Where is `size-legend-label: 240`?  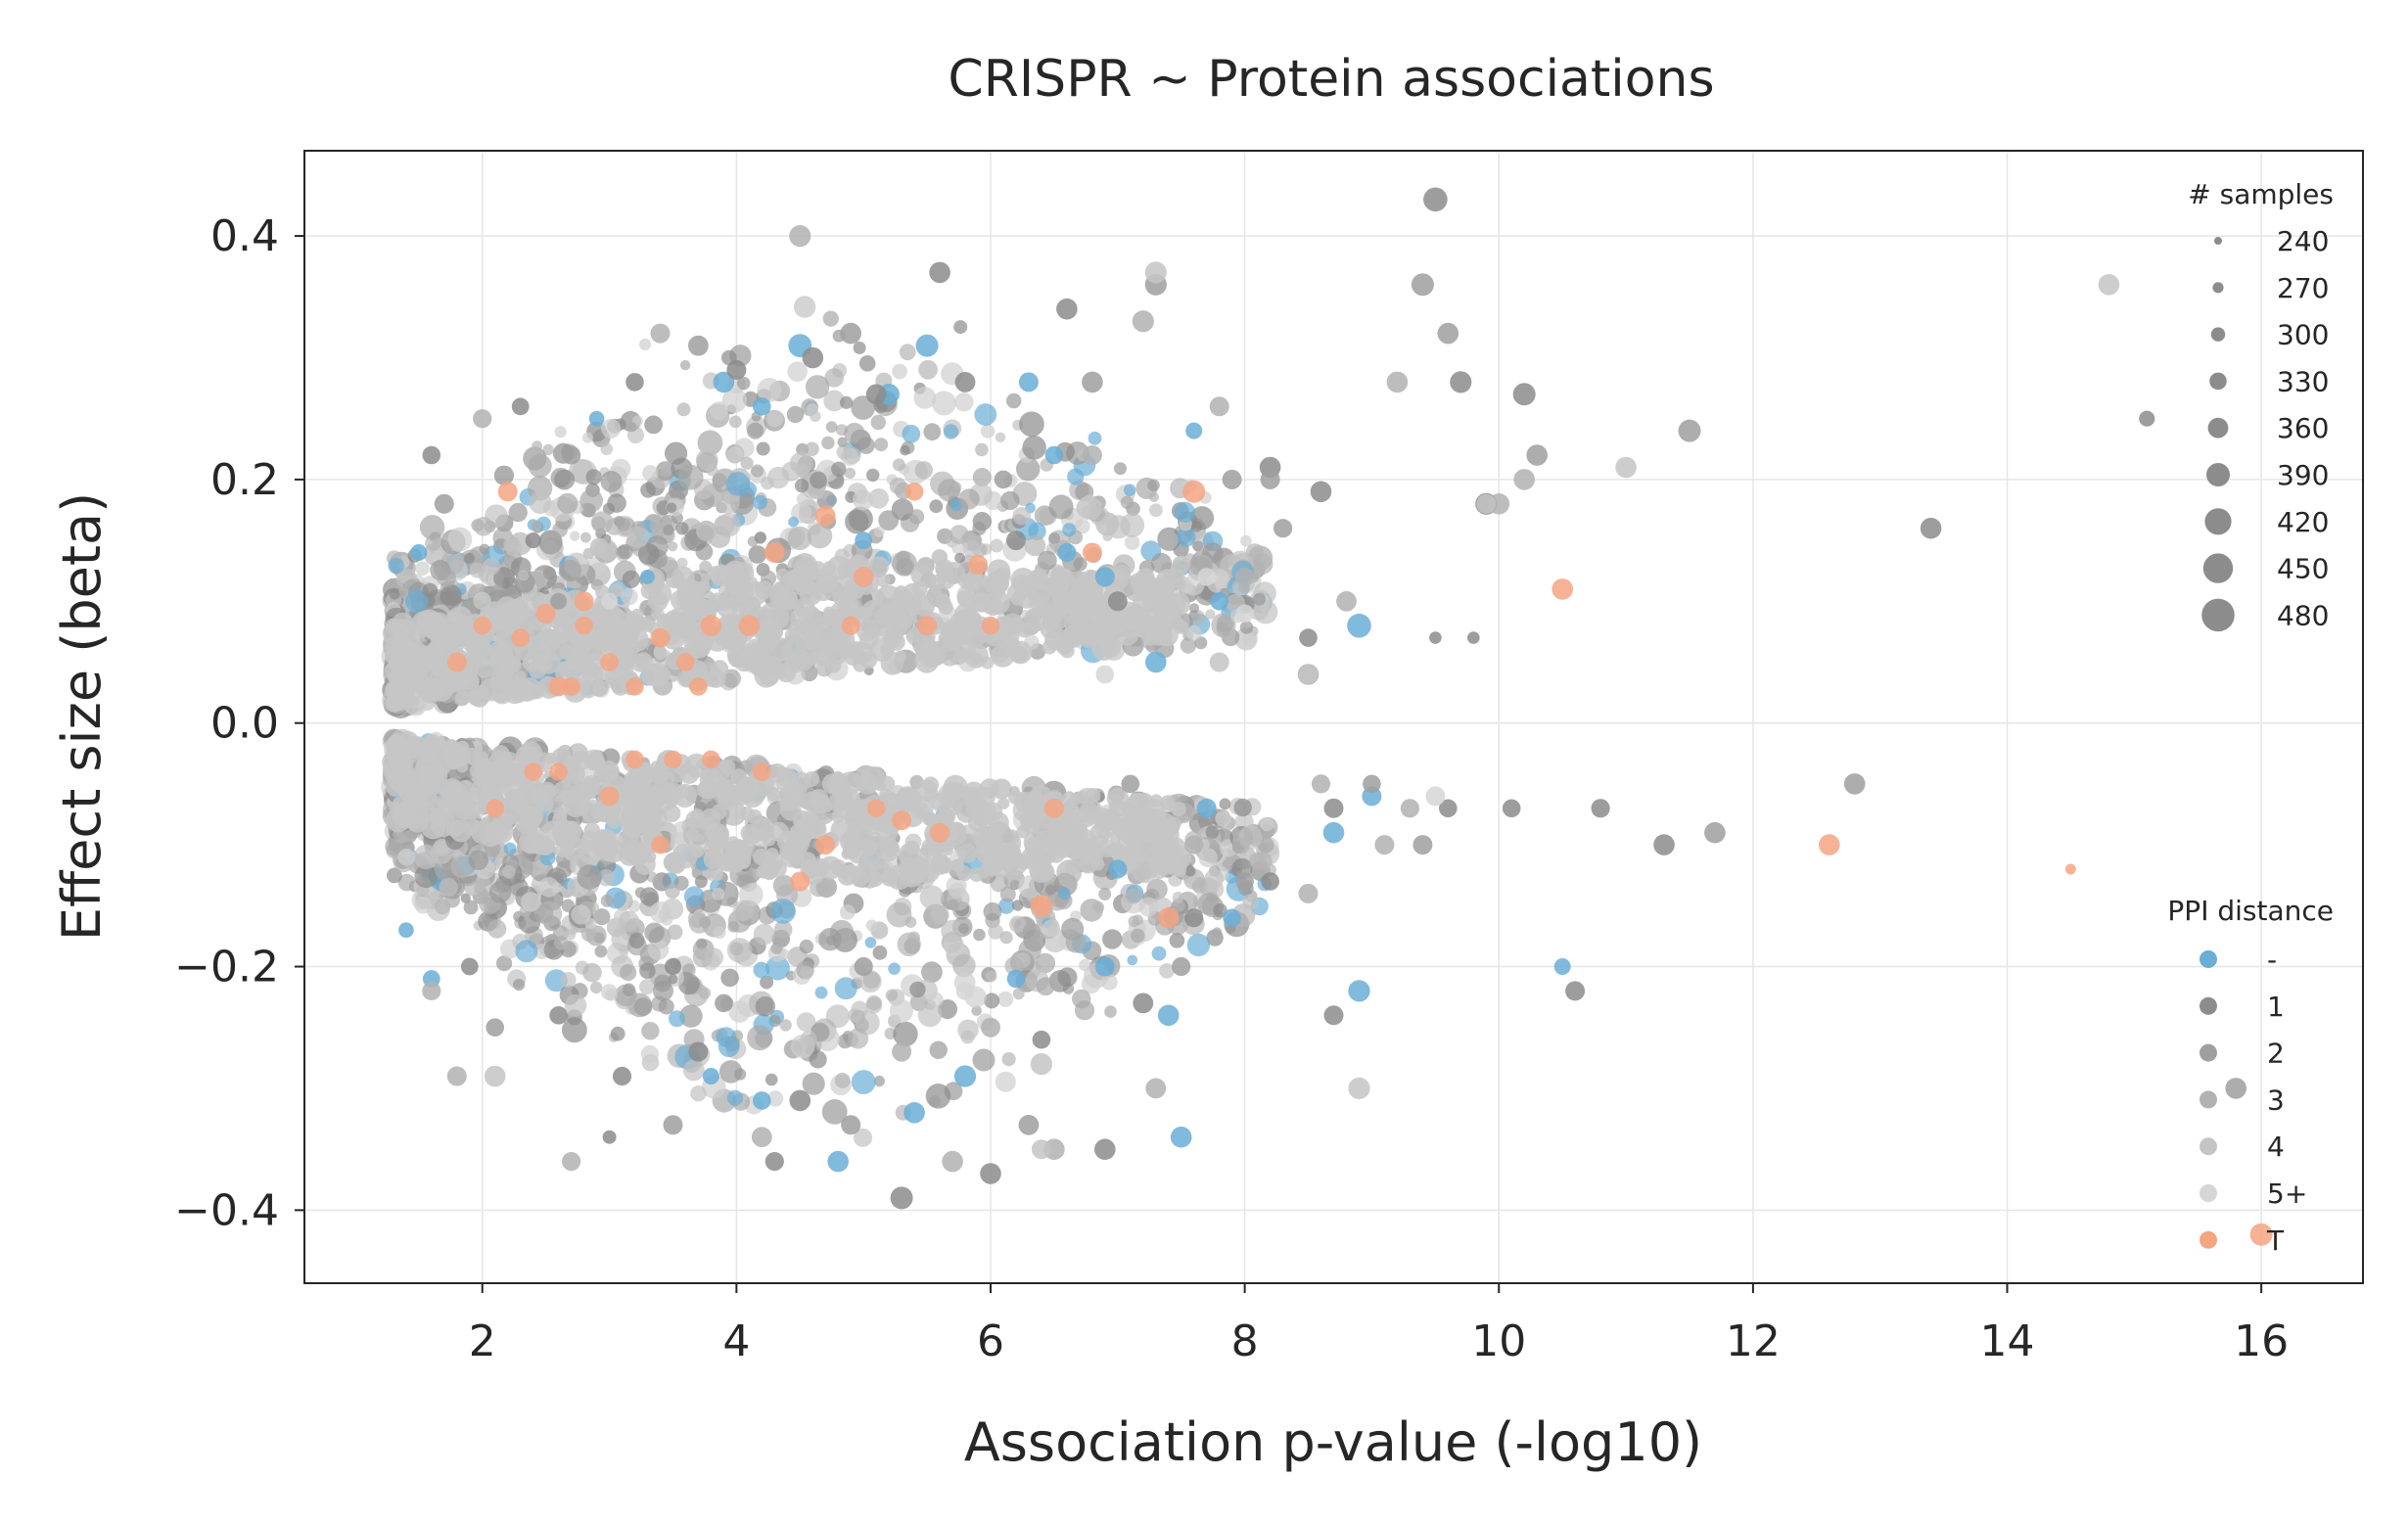 size-legend-label: 240 is located at coordinates (2303, 241).